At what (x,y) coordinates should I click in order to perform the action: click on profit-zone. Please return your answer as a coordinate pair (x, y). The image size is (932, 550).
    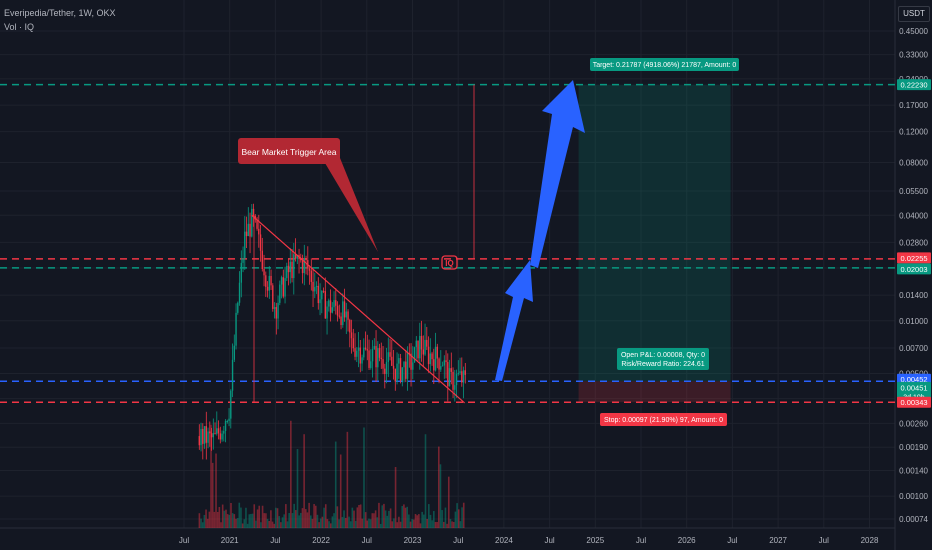
    Looking at the image, I should click on (654, 233).